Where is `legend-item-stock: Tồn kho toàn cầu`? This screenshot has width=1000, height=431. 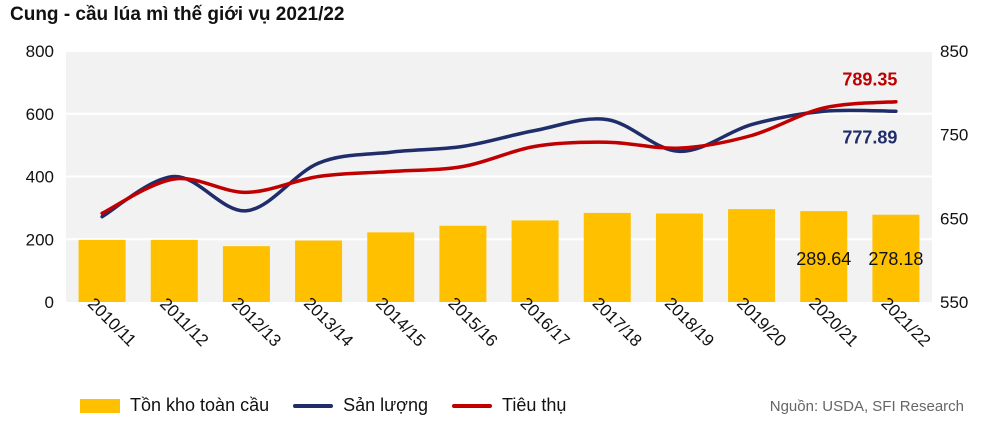
legend-item-stock: Tồn kho toàn cầu is located at coordinates (174, 405).